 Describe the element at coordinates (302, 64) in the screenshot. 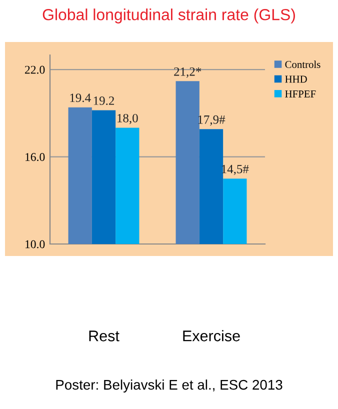

I see `legend-label: Controls` at that location.